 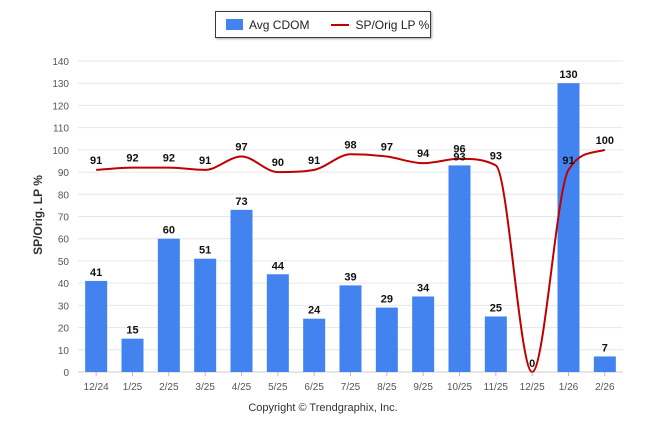 I want to click on y-tick-label: 20, so click(x=64, y=329).